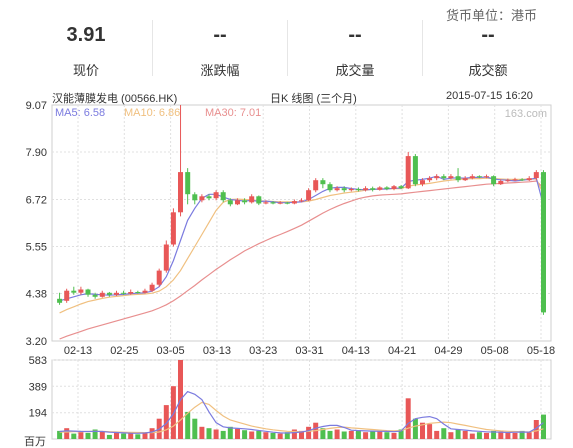 This screenshot has height=448, width=573. I want to click on date-tick-label: 03-13, so click(217, 351).